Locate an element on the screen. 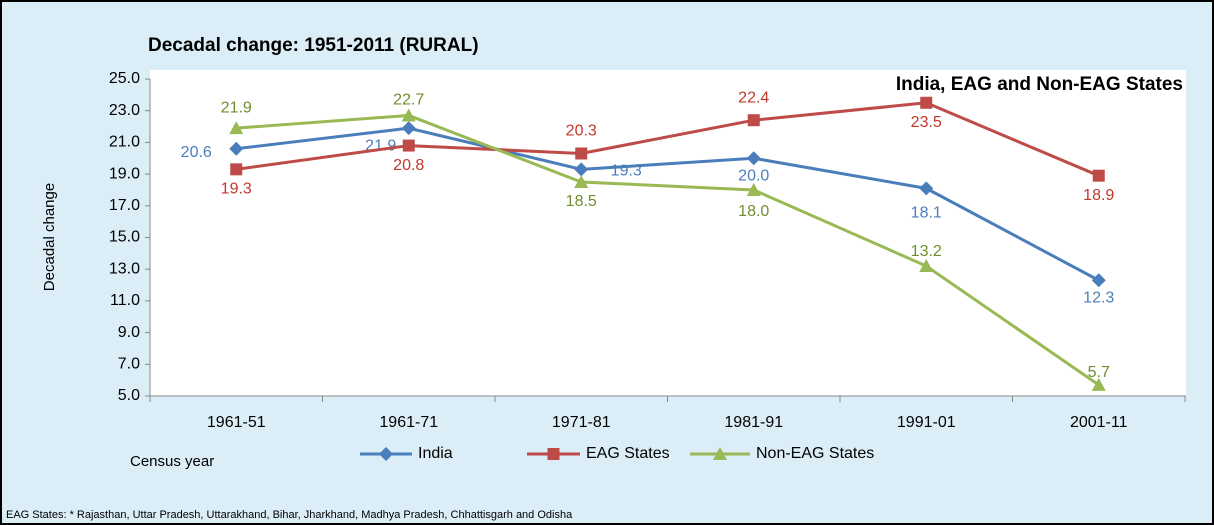 This screenshot has height=525, width=1214. data-label: 5.7 is located at coordinates (1099, 372).